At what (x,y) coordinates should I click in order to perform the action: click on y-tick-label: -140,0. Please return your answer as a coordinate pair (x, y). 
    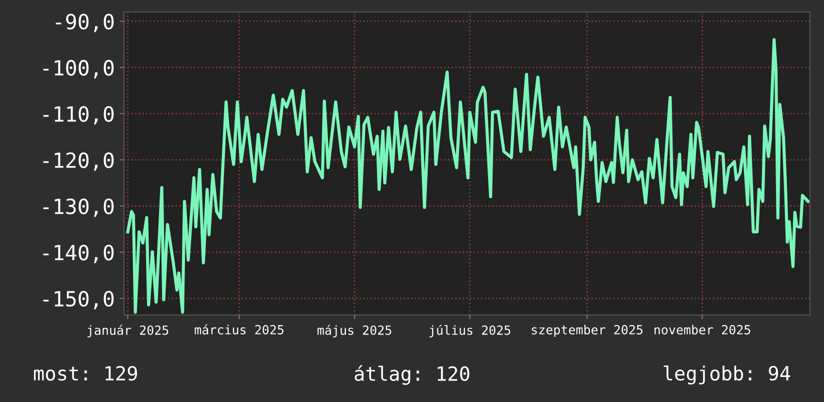
    Looking at the image, I should click on (78, 254).